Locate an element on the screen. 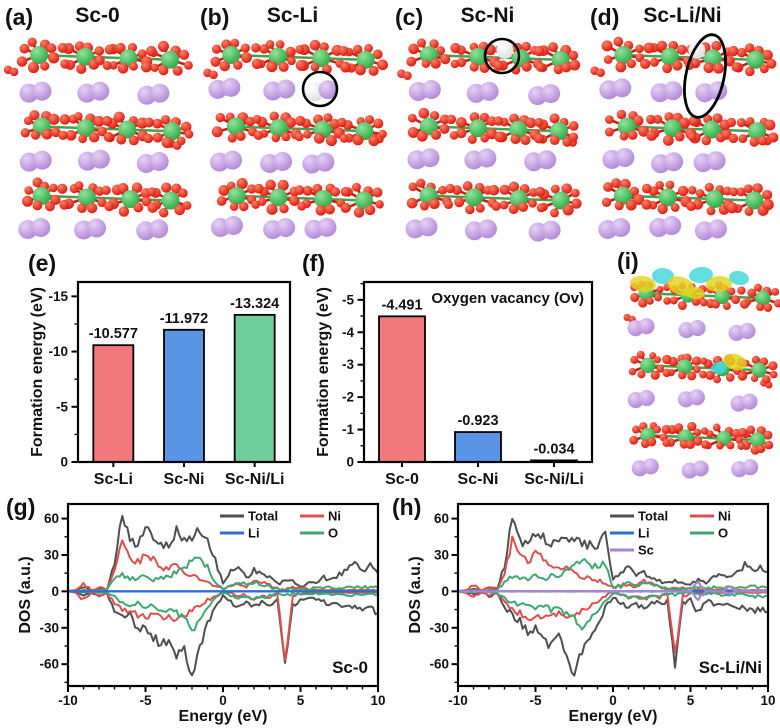 Image resolution: width=780 pixels, height=728 pixels. x-axis-label-h: Energy (eV) is located at coordinates (613, 716).